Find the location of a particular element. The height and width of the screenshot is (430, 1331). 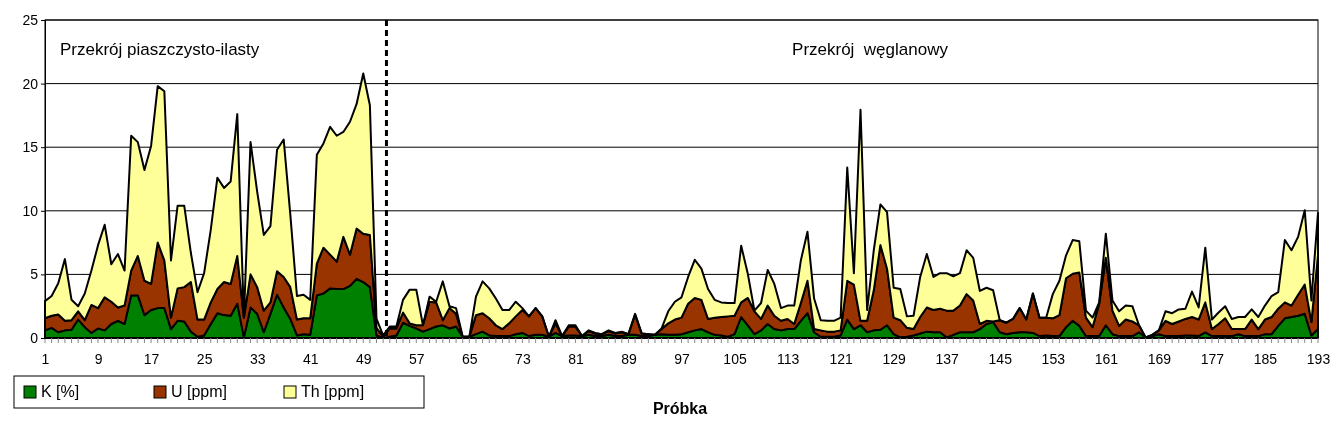

x-tick-label: 81 is located at coordinates (576, 358).